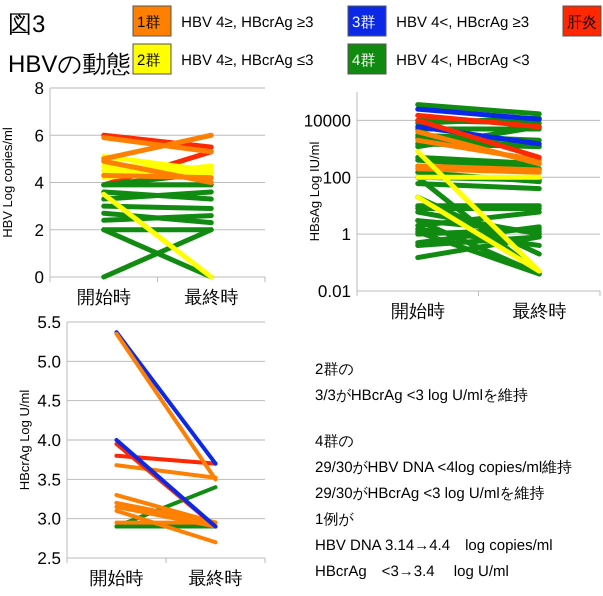 Image resolution: width=603 pixels, height=596 pixels. I want to click on text: 1群 HBV 4≥, HBcrAg ≥3, so click(225, 22).